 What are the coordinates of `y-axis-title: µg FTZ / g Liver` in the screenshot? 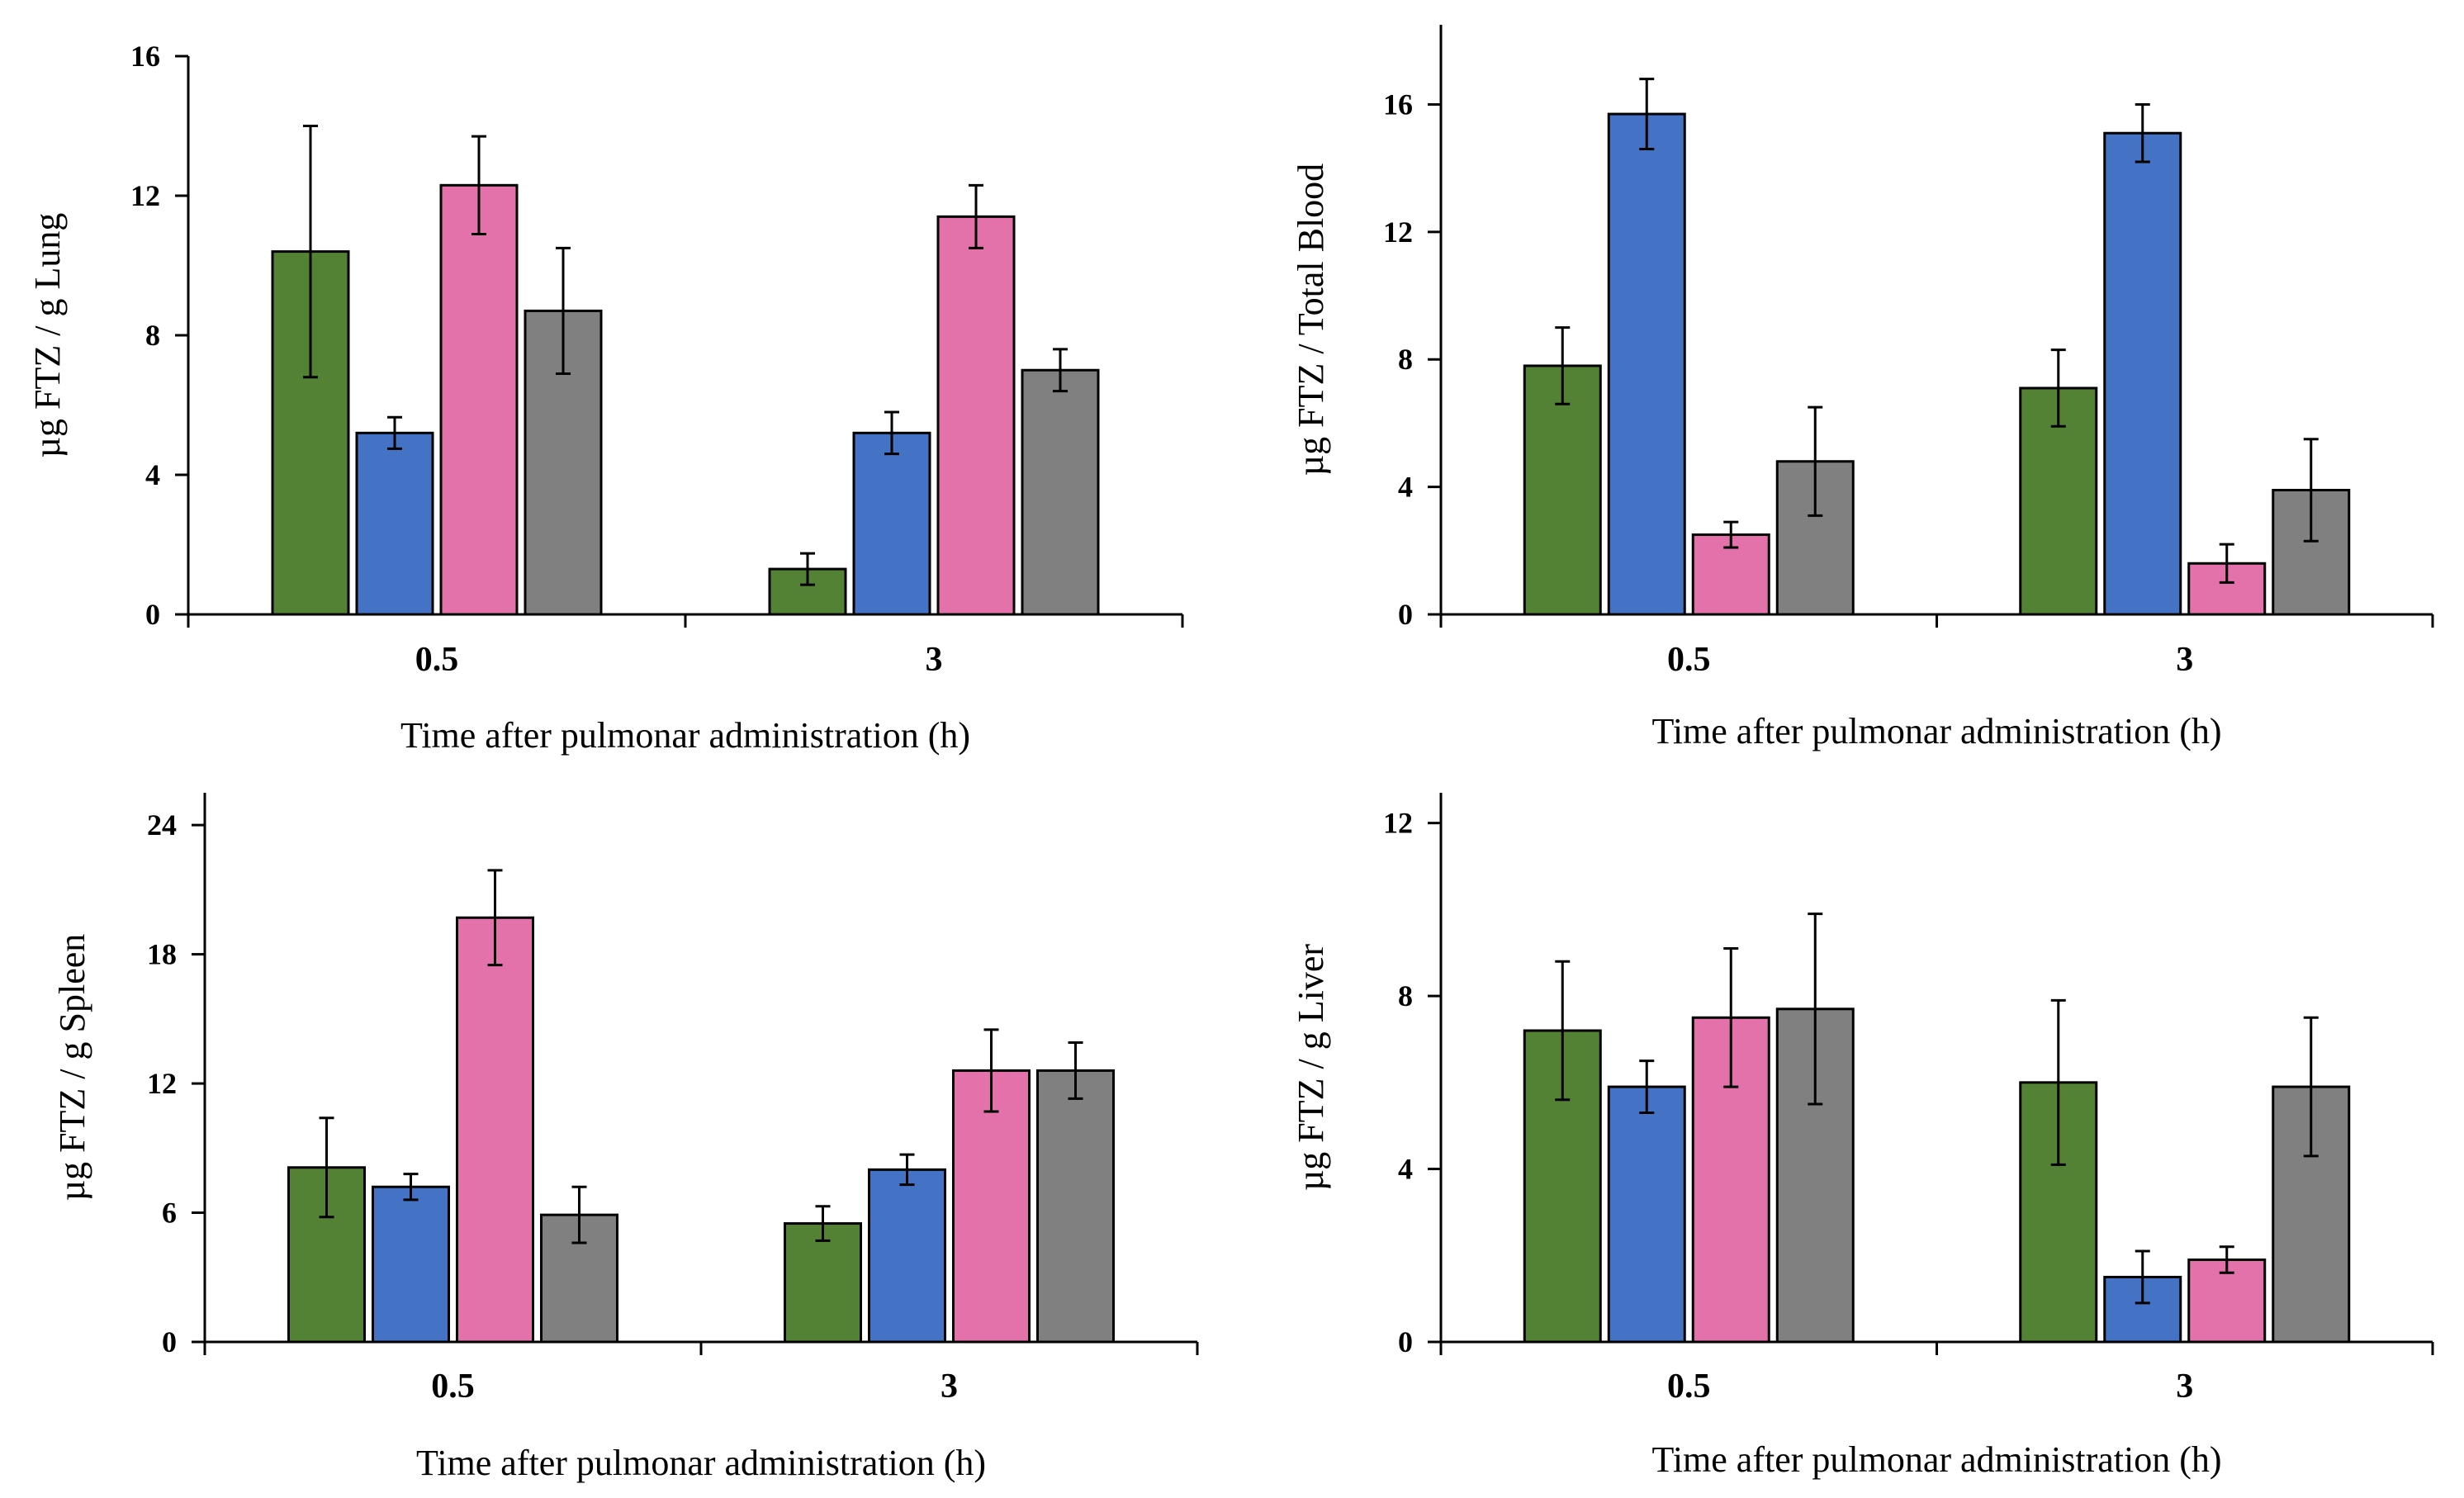 It's located at (1311, 1067).